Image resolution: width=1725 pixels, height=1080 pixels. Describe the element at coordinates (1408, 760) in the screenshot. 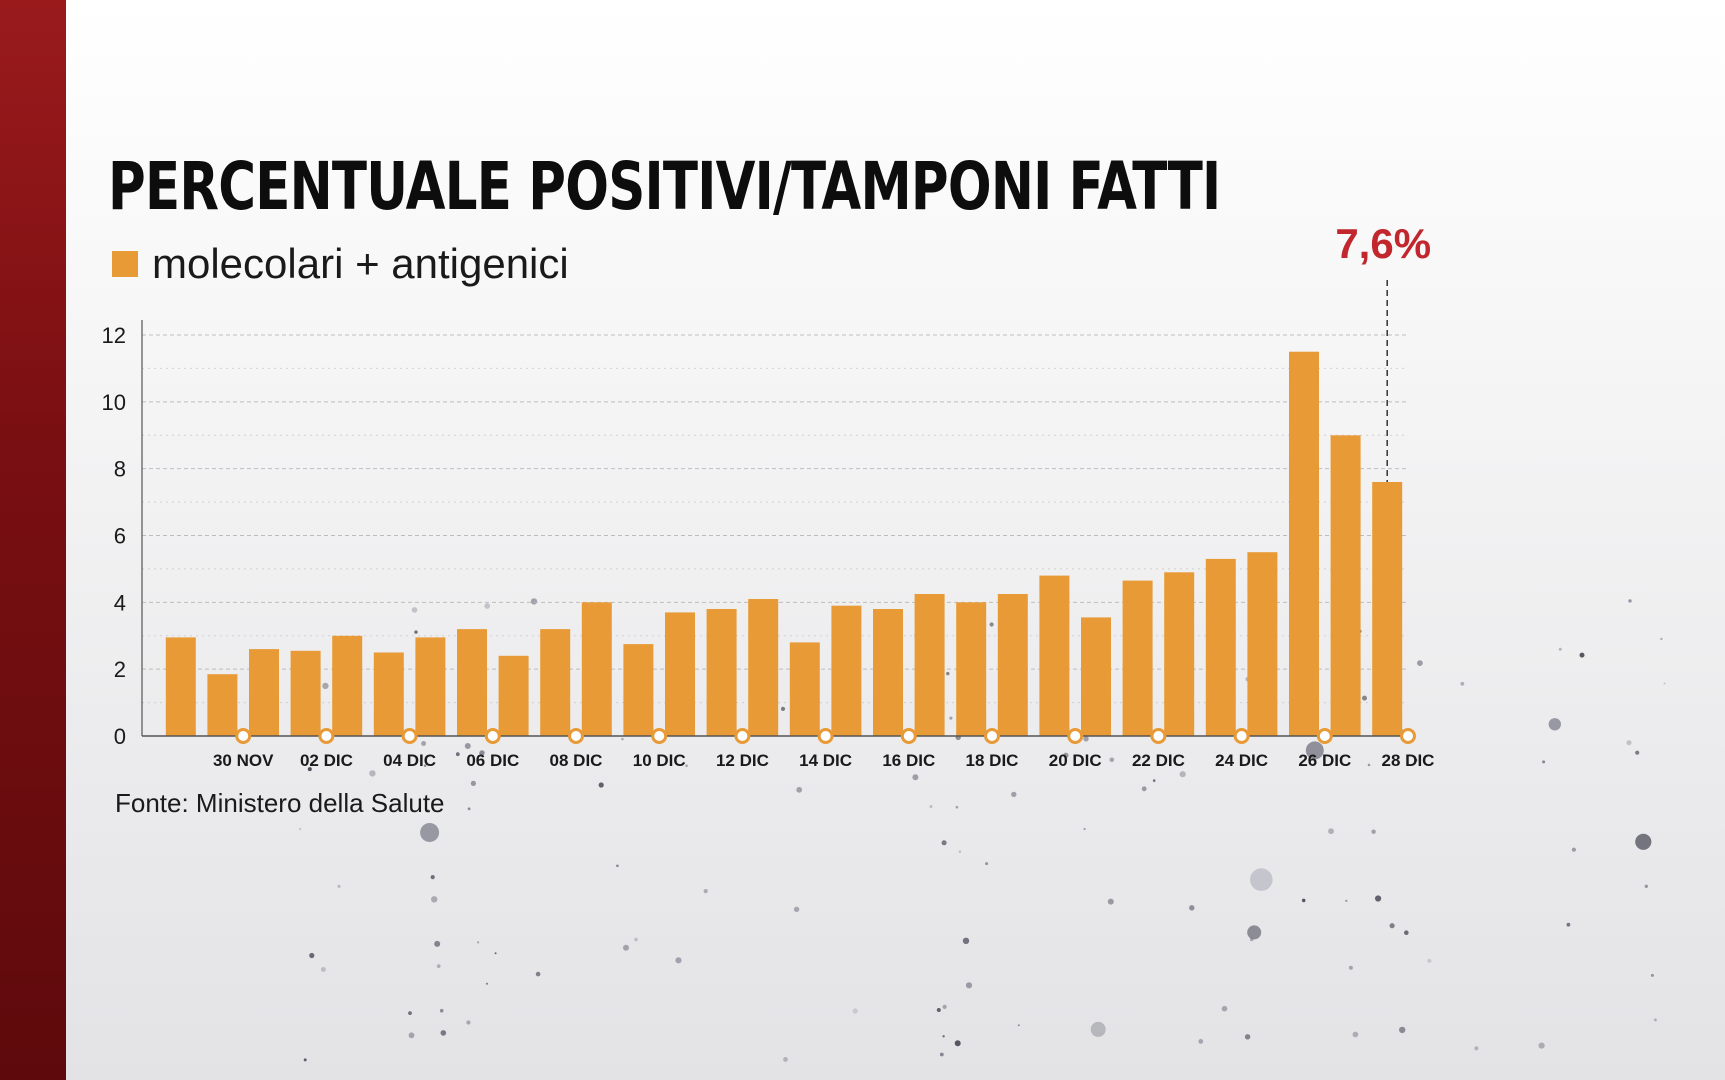

I see `x-tick-label: 28 DIC` at that location.